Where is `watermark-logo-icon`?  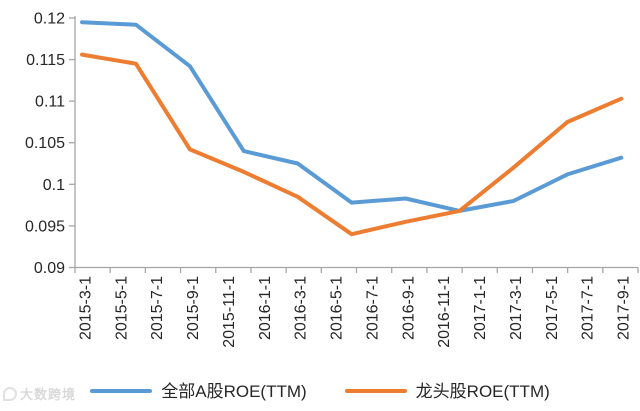
watermark-logo-icon is located at coordinates (10, 393).